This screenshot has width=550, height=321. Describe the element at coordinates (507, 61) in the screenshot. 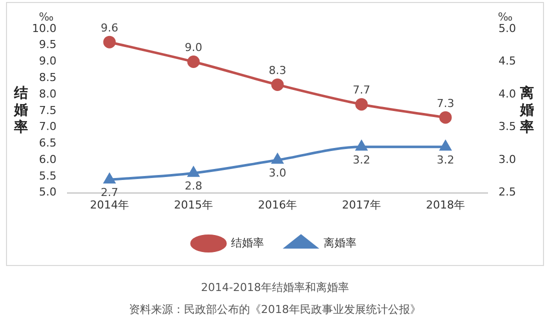

I see `y2-tick-label: 4.5` at that location.